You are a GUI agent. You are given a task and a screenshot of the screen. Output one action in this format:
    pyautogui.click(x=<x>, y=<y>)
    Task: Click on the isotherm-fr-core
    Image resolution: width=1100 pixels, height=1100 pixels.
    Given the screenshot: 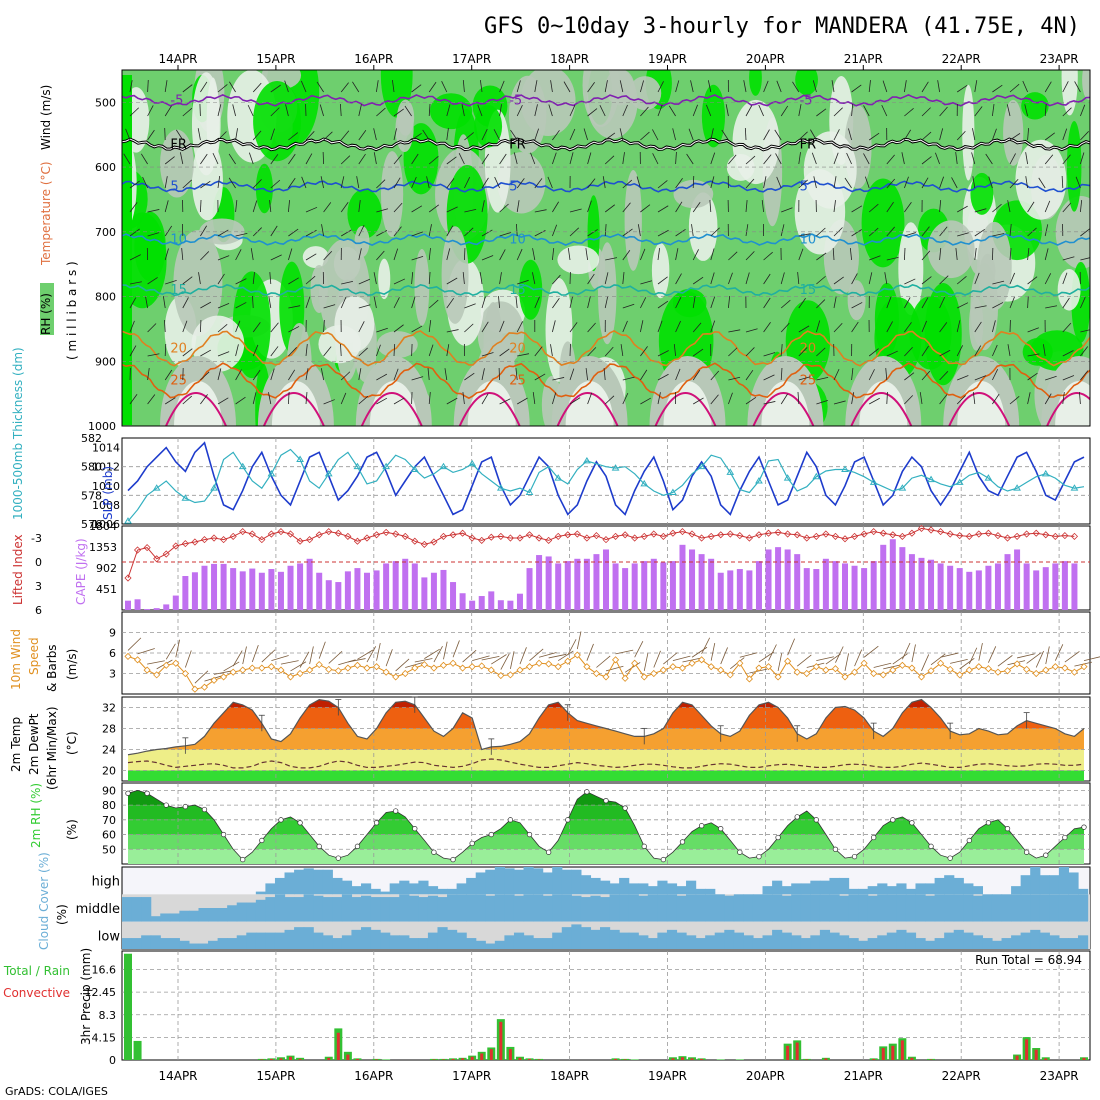 What is the action you would take?
    pyautogui.click(x=606, y=144)
    